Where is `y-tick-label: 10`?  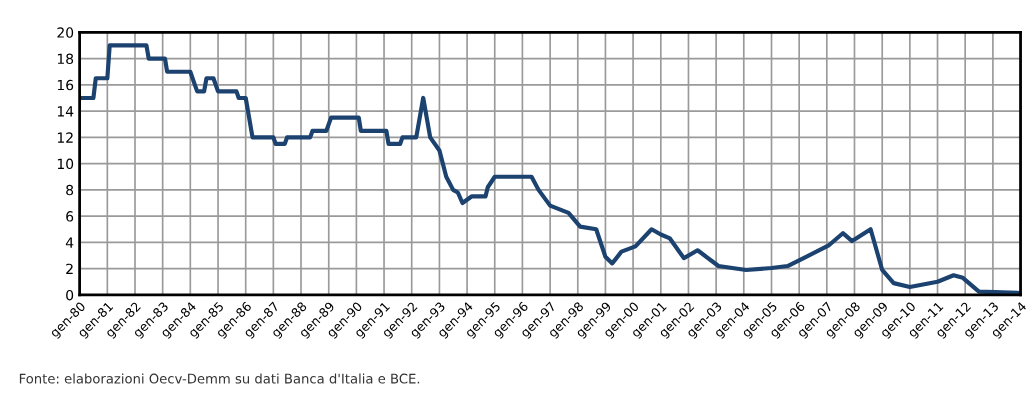 y-tick-label: 10 is located at coordinates (65, 164).